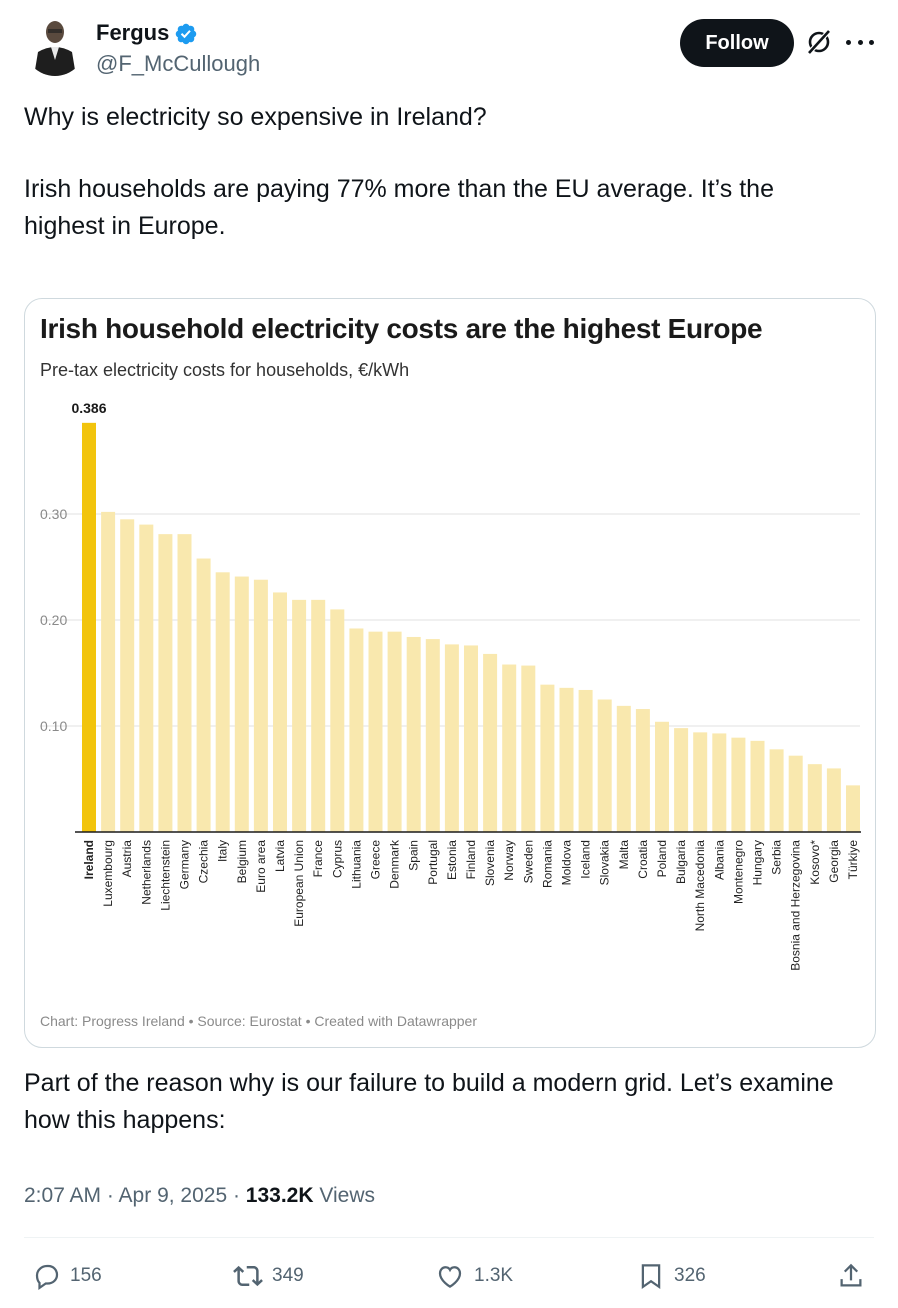  Describe the element at coordinates (451, 738) in the screenshot. I see `bar-estonia` at that location.